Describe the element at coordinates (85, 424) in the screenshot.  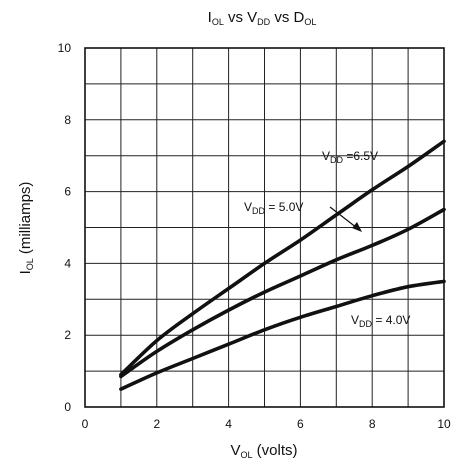
I see `x-tick-label: 0` at that location.